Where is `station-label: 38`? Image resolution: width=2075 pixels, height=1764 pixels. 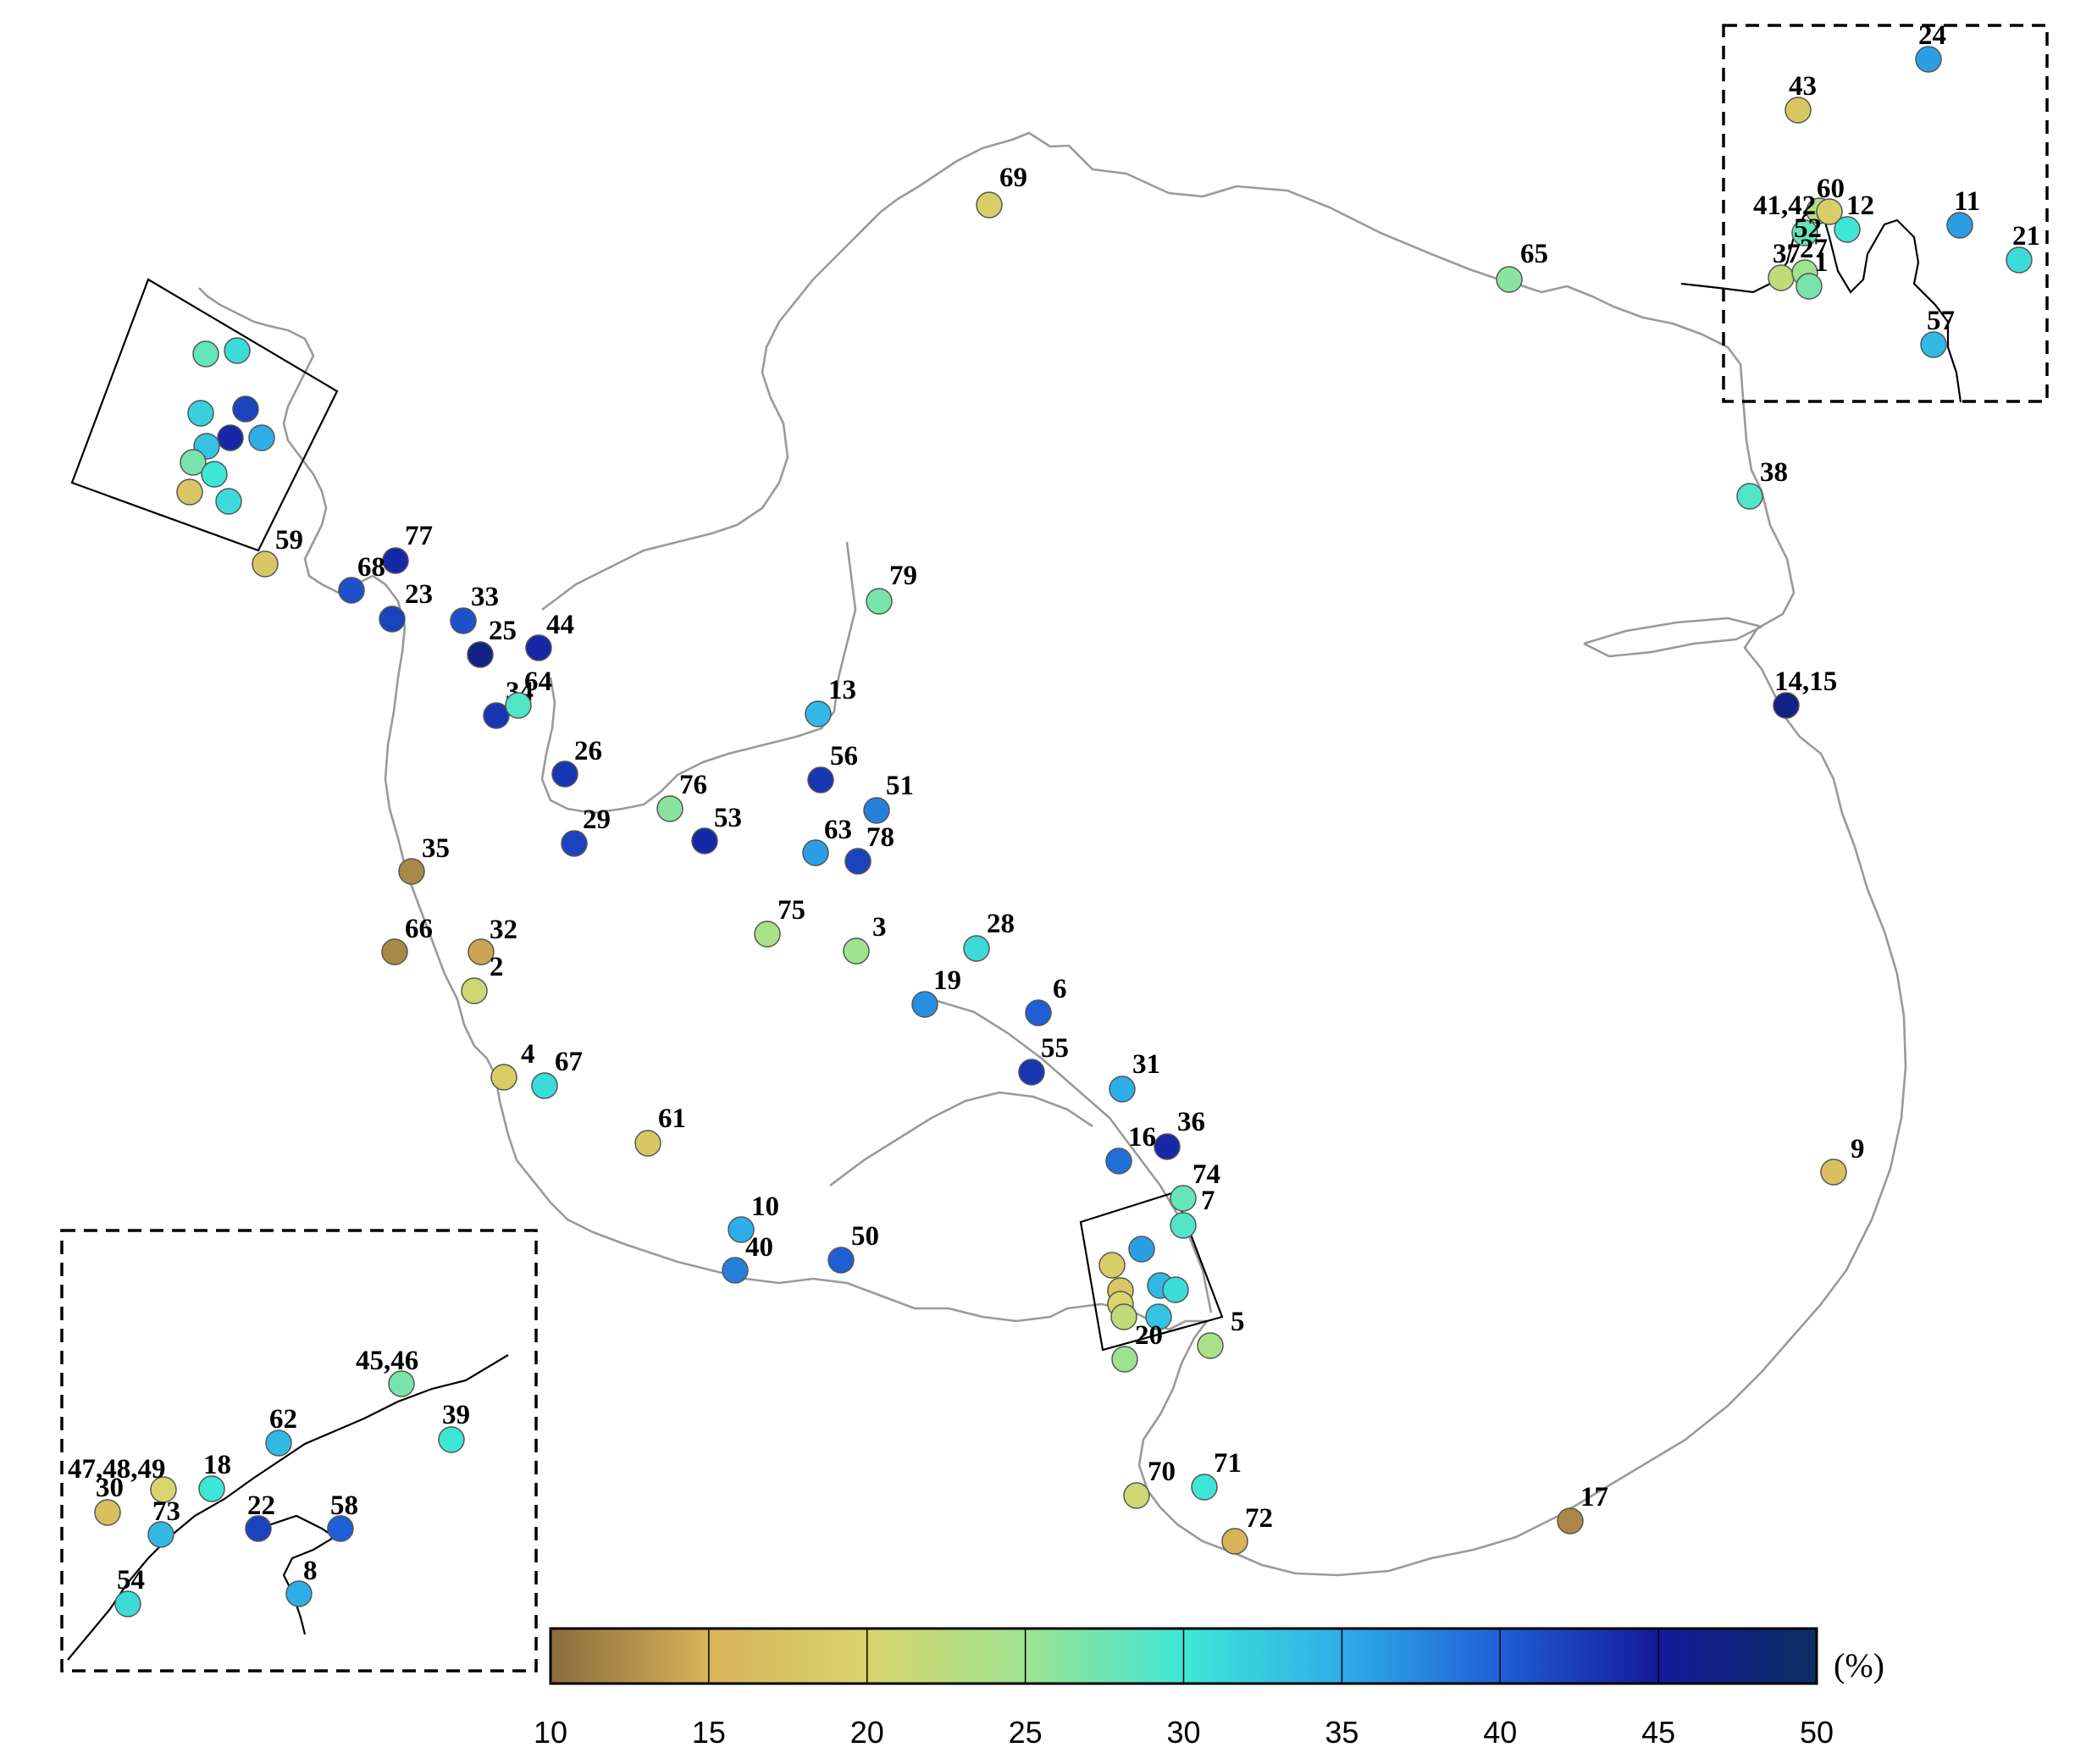
station-label: 38 is located at coordinates (1774, 472).